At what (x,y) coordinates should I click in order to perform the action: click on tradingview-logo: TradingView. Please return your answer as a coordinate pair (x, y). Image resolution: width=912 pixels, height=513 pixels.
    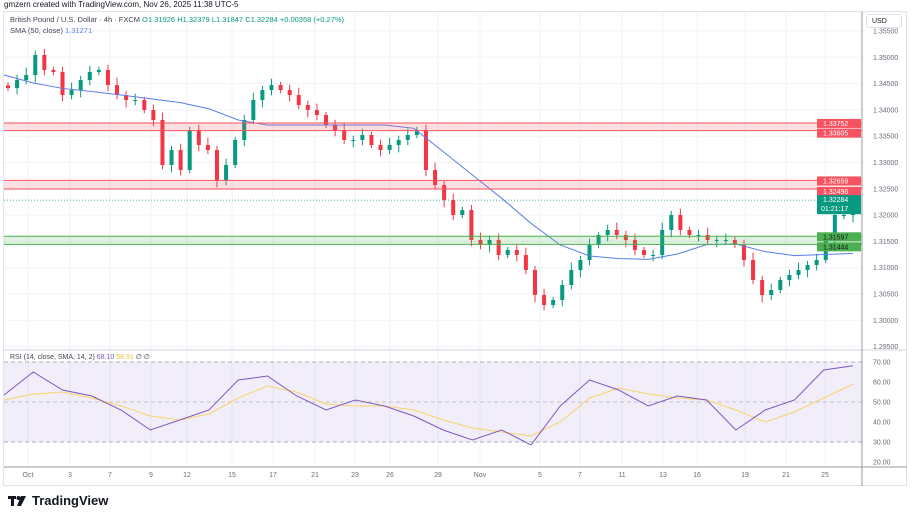
    Looking at the image, I should click on (58, 500).